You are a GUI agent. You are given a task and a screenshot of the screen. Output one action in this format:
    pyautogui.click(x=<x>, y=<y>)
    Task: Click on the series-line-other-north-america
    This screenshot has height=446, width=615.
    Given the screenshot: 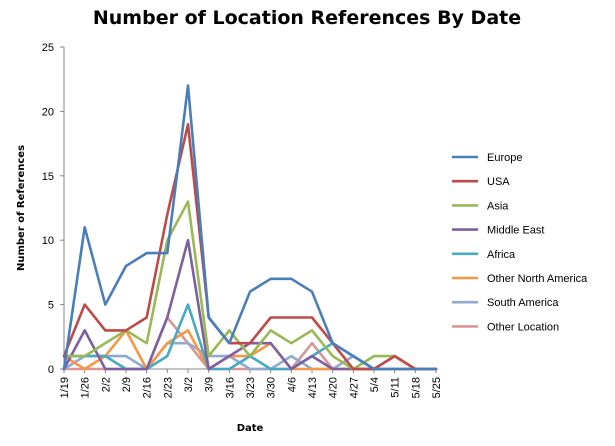 What is the action you would take?
    pyautogui.click(x=250, y=350)
    